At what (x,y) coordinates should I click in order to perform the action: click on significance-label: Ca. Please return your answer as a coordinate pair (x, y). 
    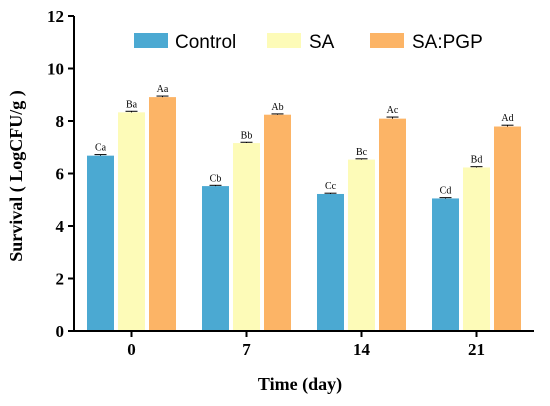
    Looking at the image, I should click on (101, 148).